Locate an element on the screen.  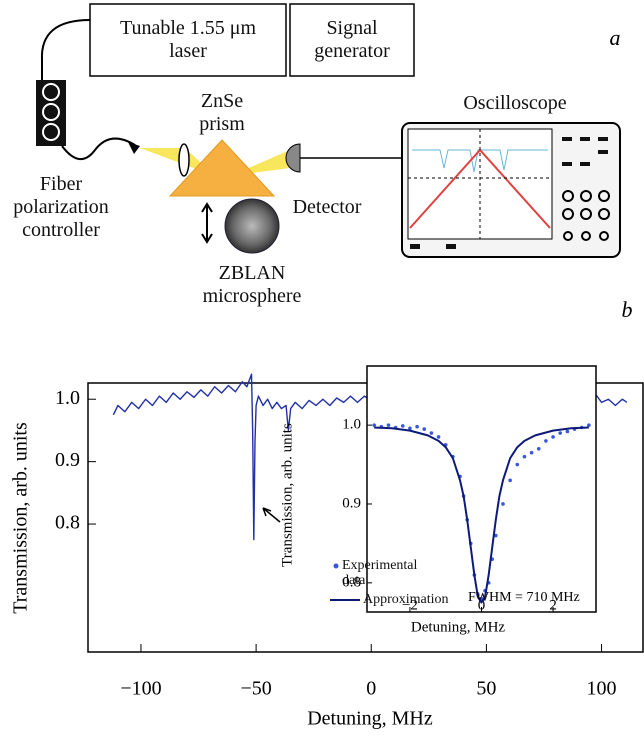
generator-label: Signal generator is located at coordinates (352, 39).